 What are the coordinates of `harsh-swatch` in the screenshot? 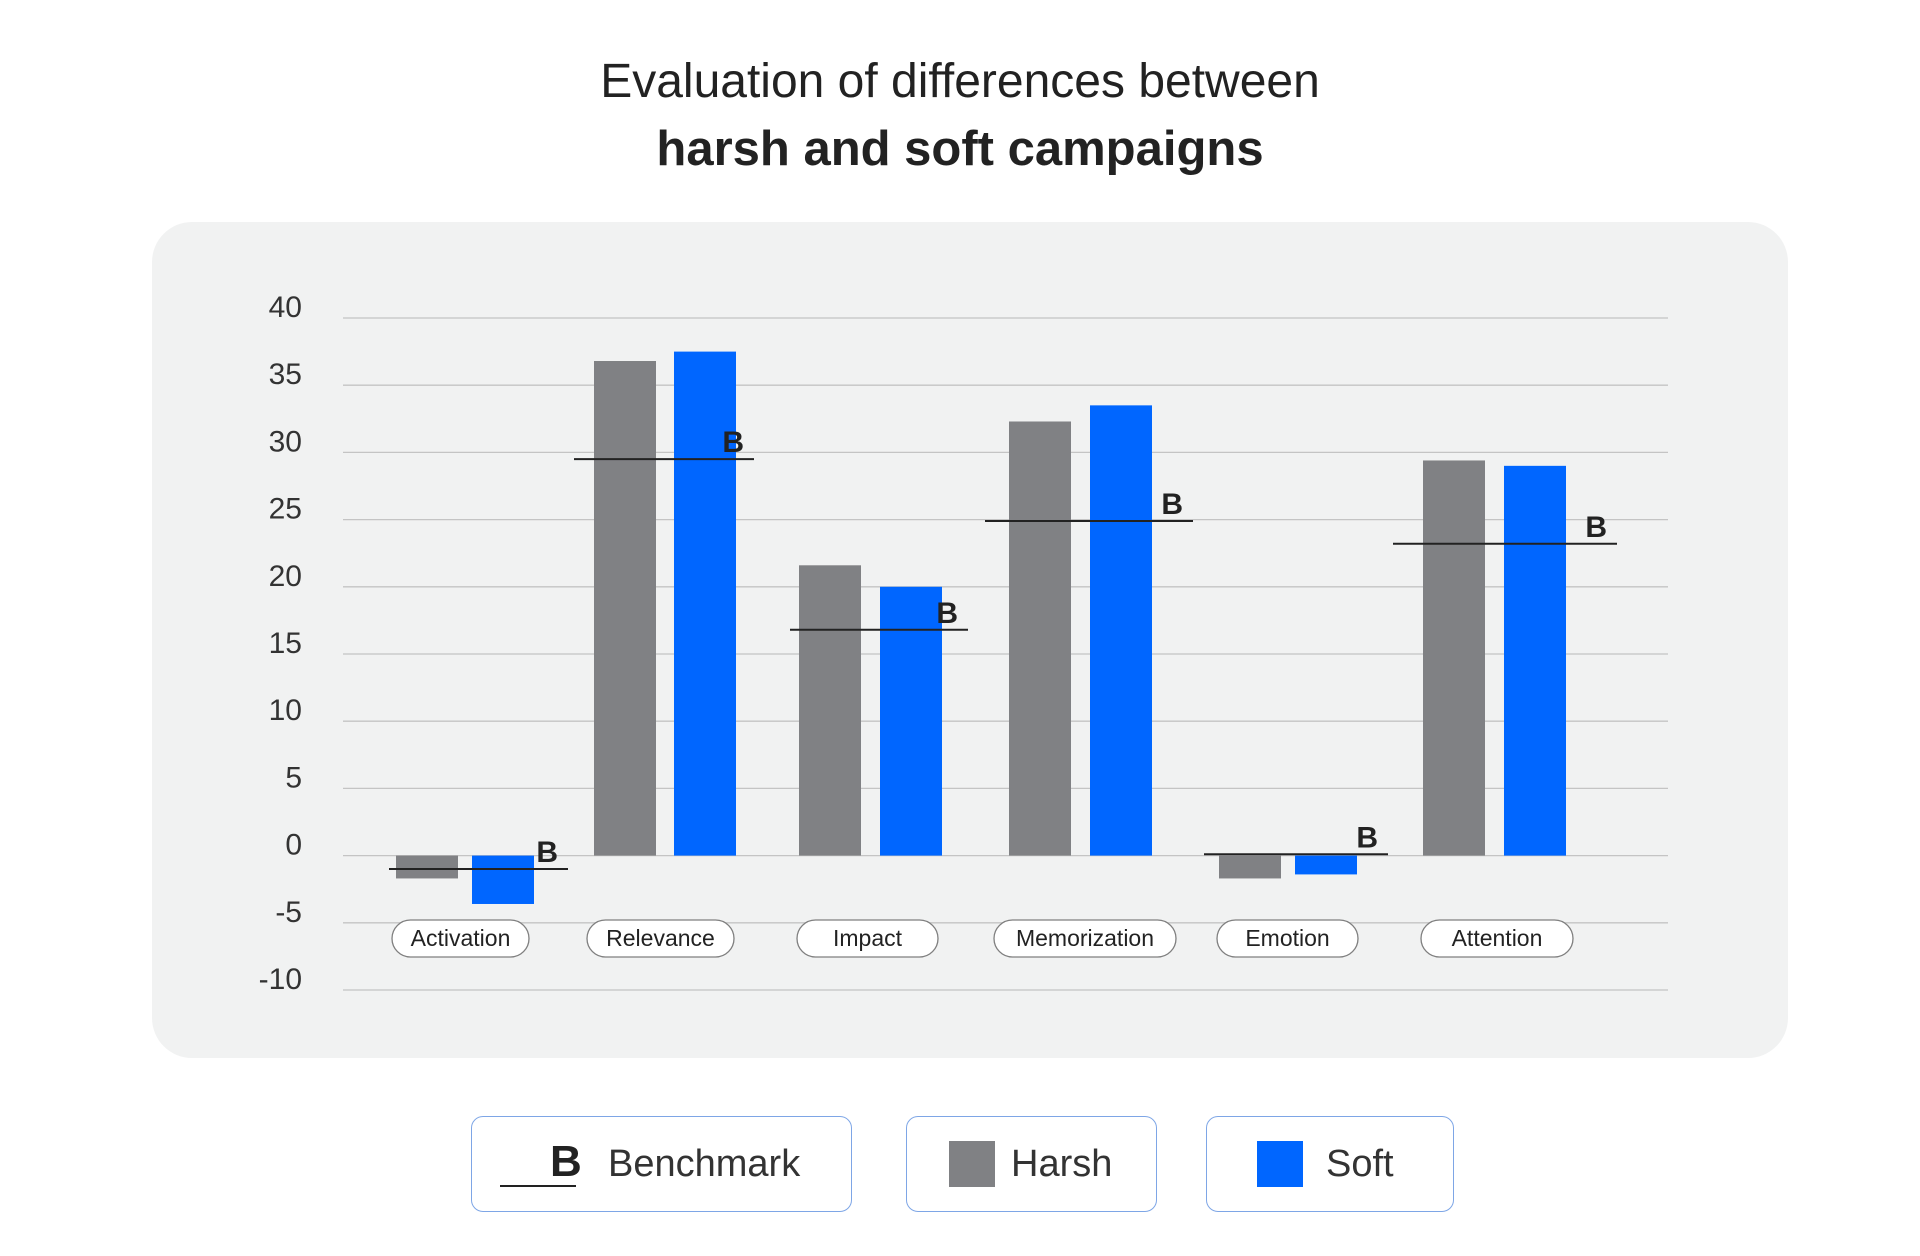 It's located at (972, 1164).